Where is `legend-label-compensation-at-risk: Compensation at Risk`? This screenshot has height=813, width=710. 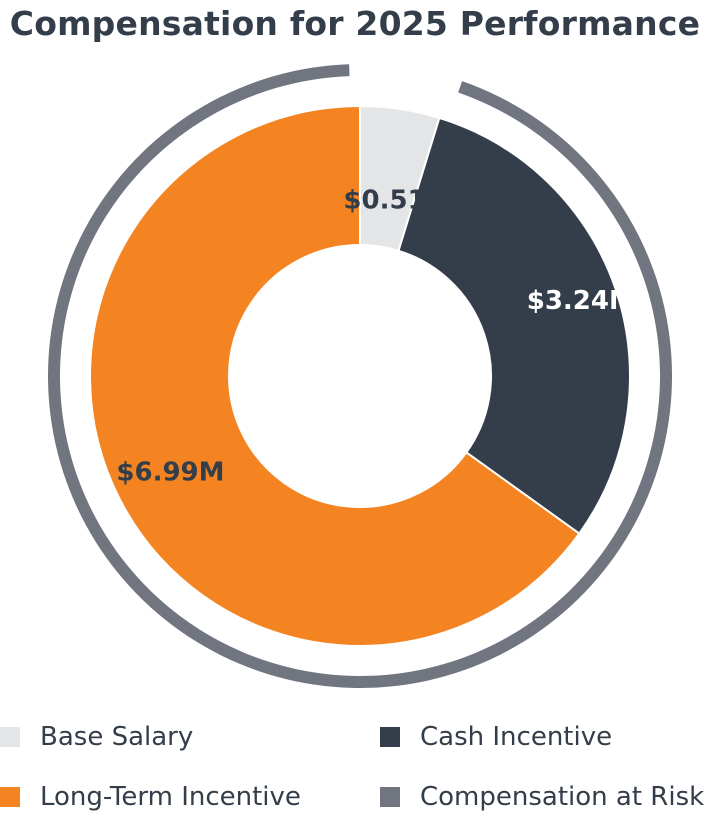
legend-label-compensation-at-risk: Compensation at Risk is located at coordinates (562, 797).